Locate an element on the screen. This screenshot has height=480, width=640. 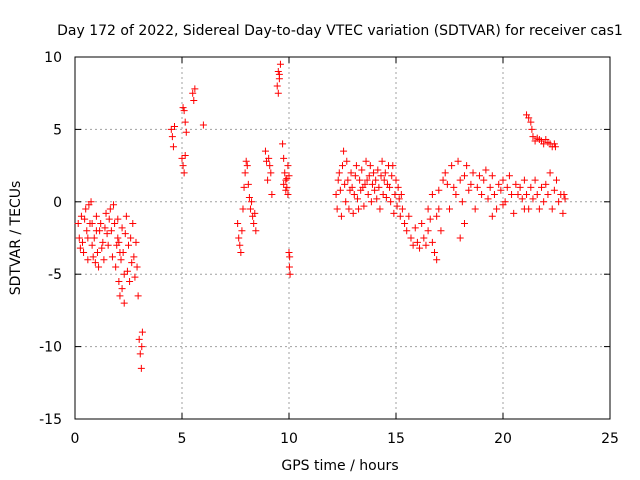
y-tick-label: 5 is located at coordinates (57, 130).